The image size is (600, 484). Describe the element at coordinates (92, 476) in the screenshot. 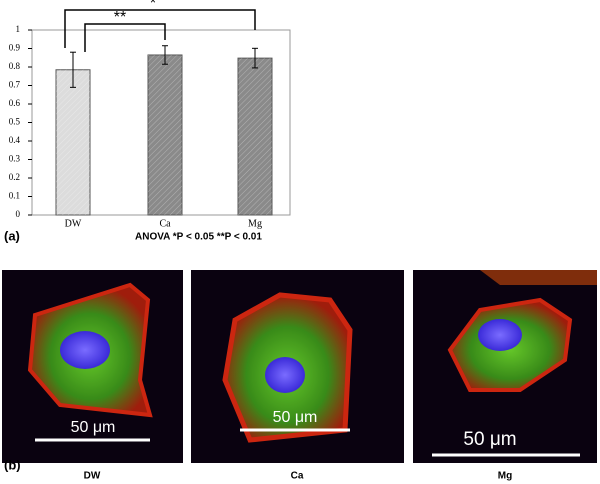

I see `image-caption: DW` at that location.